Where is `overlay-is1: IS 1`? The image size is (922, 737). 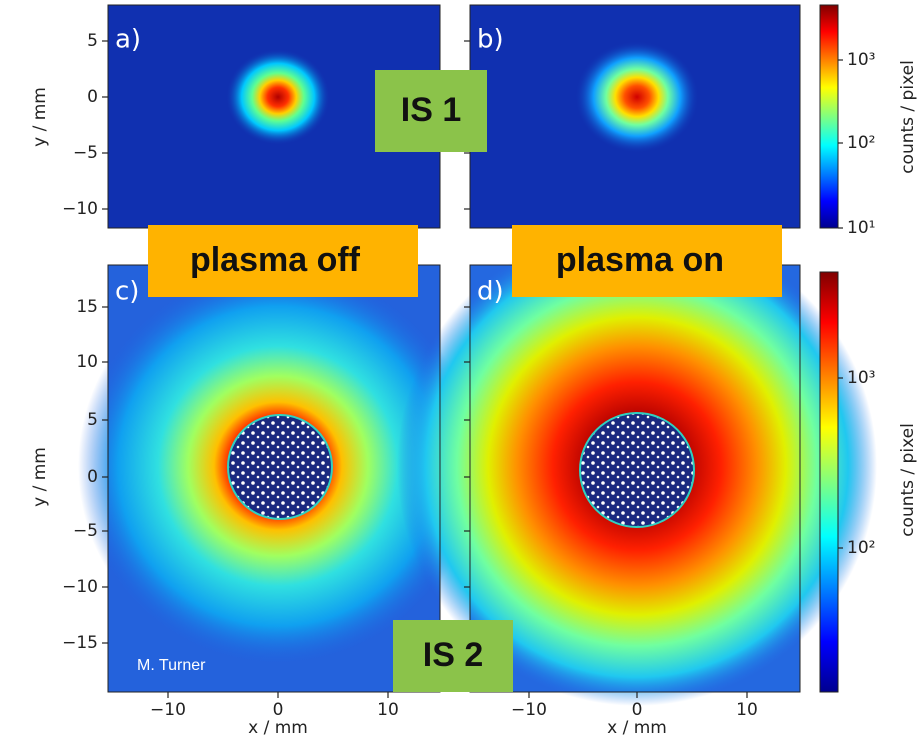
overlay-is1: IS 1 is located at coordinates (431, 110).